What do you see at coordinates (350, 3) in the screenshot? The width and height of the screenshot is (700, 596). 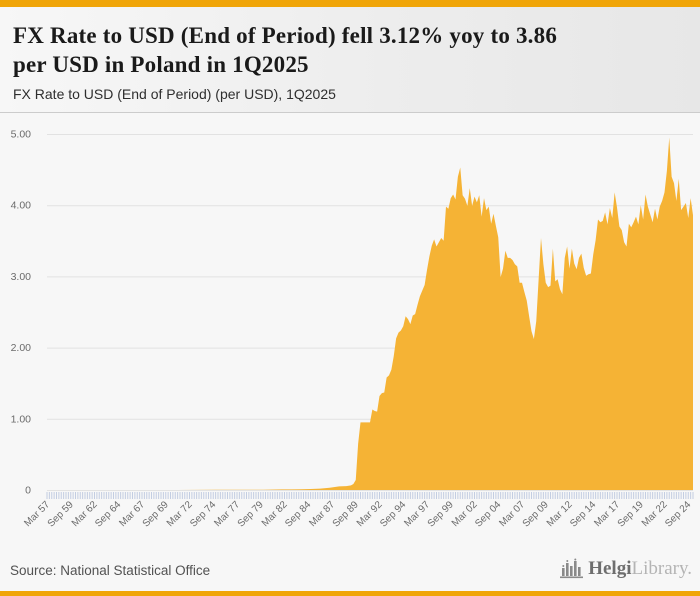 I see `top-accent-bar` at bounding box center [350, 3].